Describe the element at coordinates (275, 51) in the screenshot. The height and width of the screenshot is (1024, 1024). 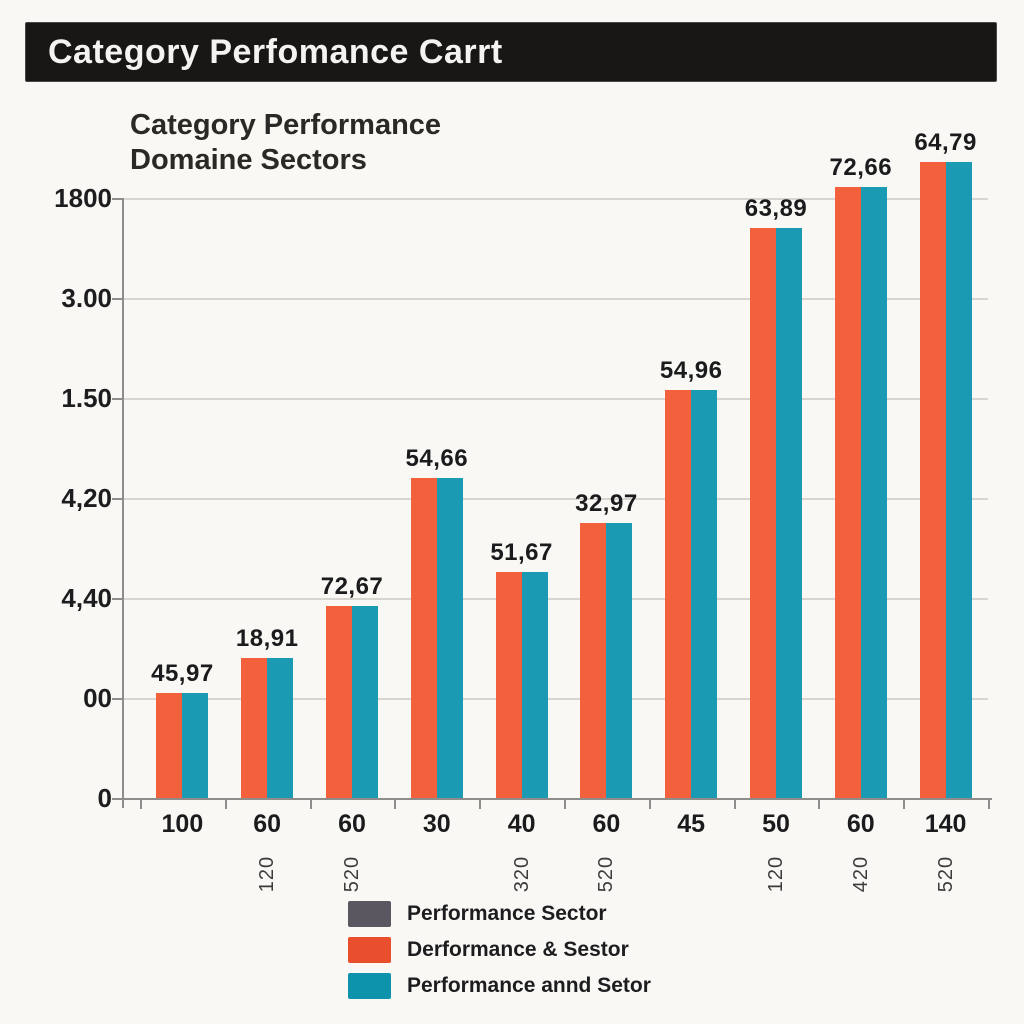
I see `banner-title: Category Perfomance Carrt` at that location.